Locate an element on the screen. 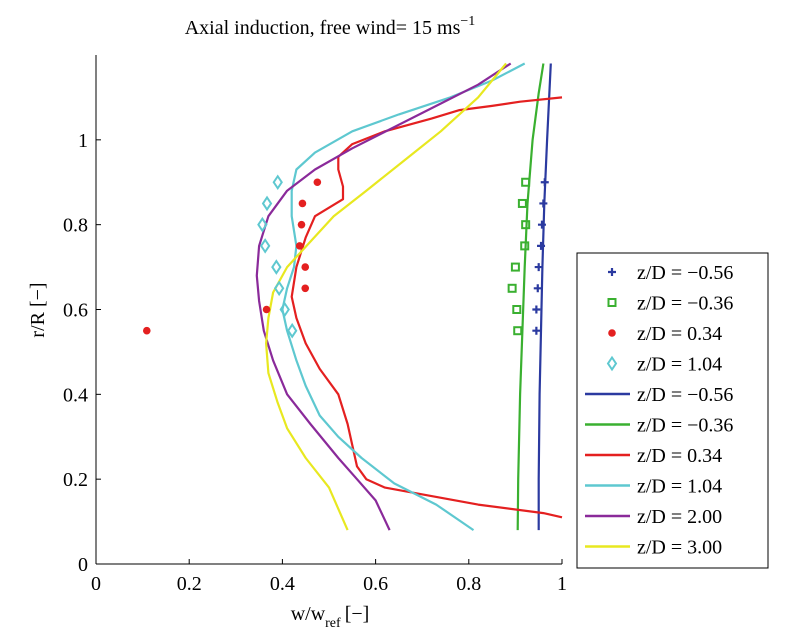 The image size is (786, 644). legend-entry: z/D = 2.00 is located at coordinates (653, 517).